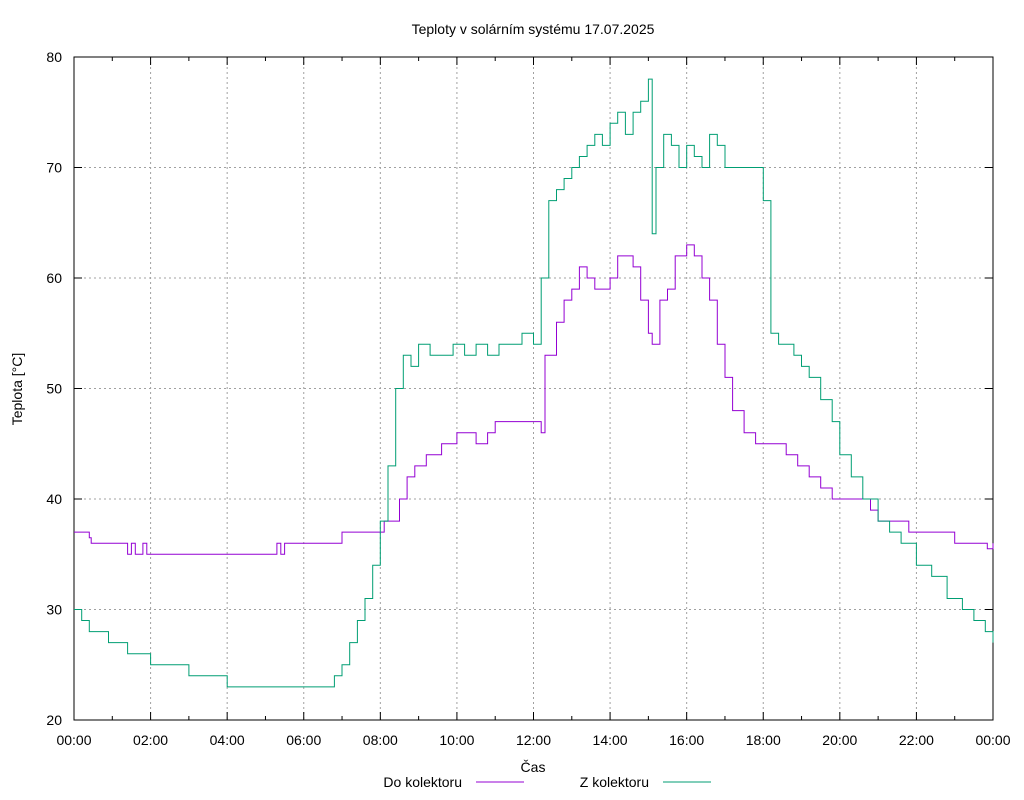  Describe the element at coordinates (54, 57) in the screenshot. I see `y-tick-label: 80` at that location.